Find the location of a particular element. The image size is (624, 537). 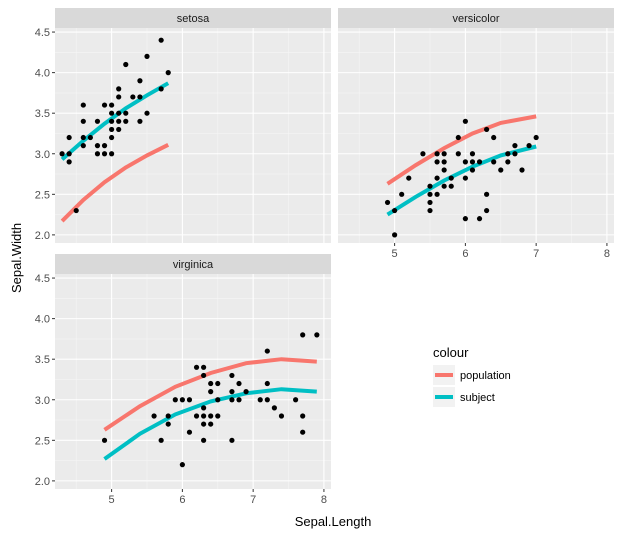

facet-label: versicolor is located at coordinates (475, 19).